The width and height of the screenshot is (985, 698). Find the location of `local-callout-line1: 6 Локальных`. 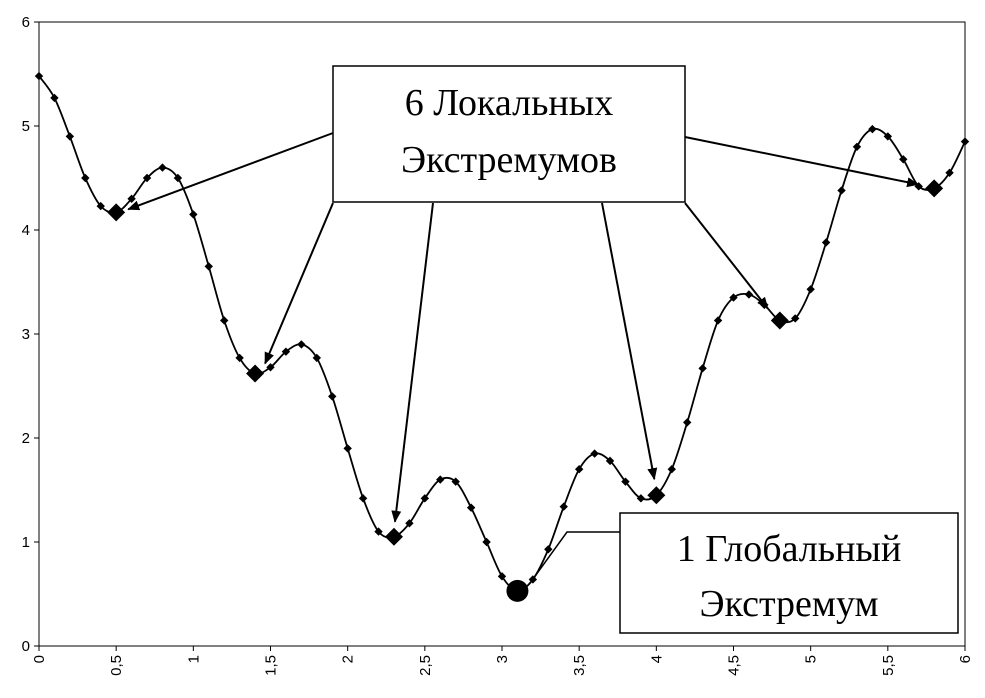

local-callout-line1: 6 Локальных is located at coordinates (509, 103).